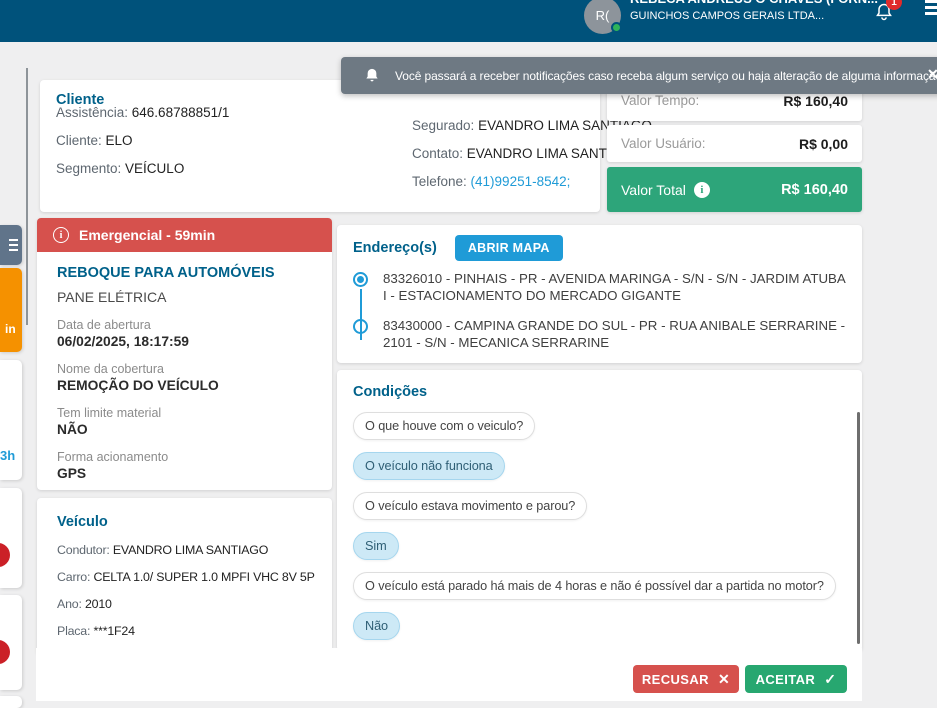  What do you see at coordinates (82, 522) in the screenshot?
I see `veiculo-title: Veículo` at bounding box center [82, 522].